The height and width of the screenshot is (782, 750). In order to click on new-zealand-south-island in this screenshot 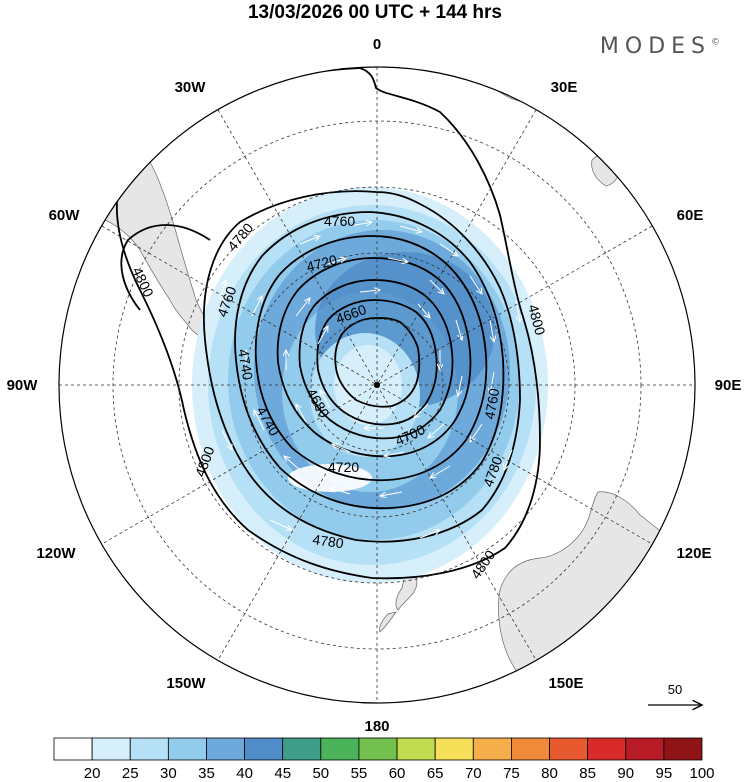, I will do `click(388, 622)`.